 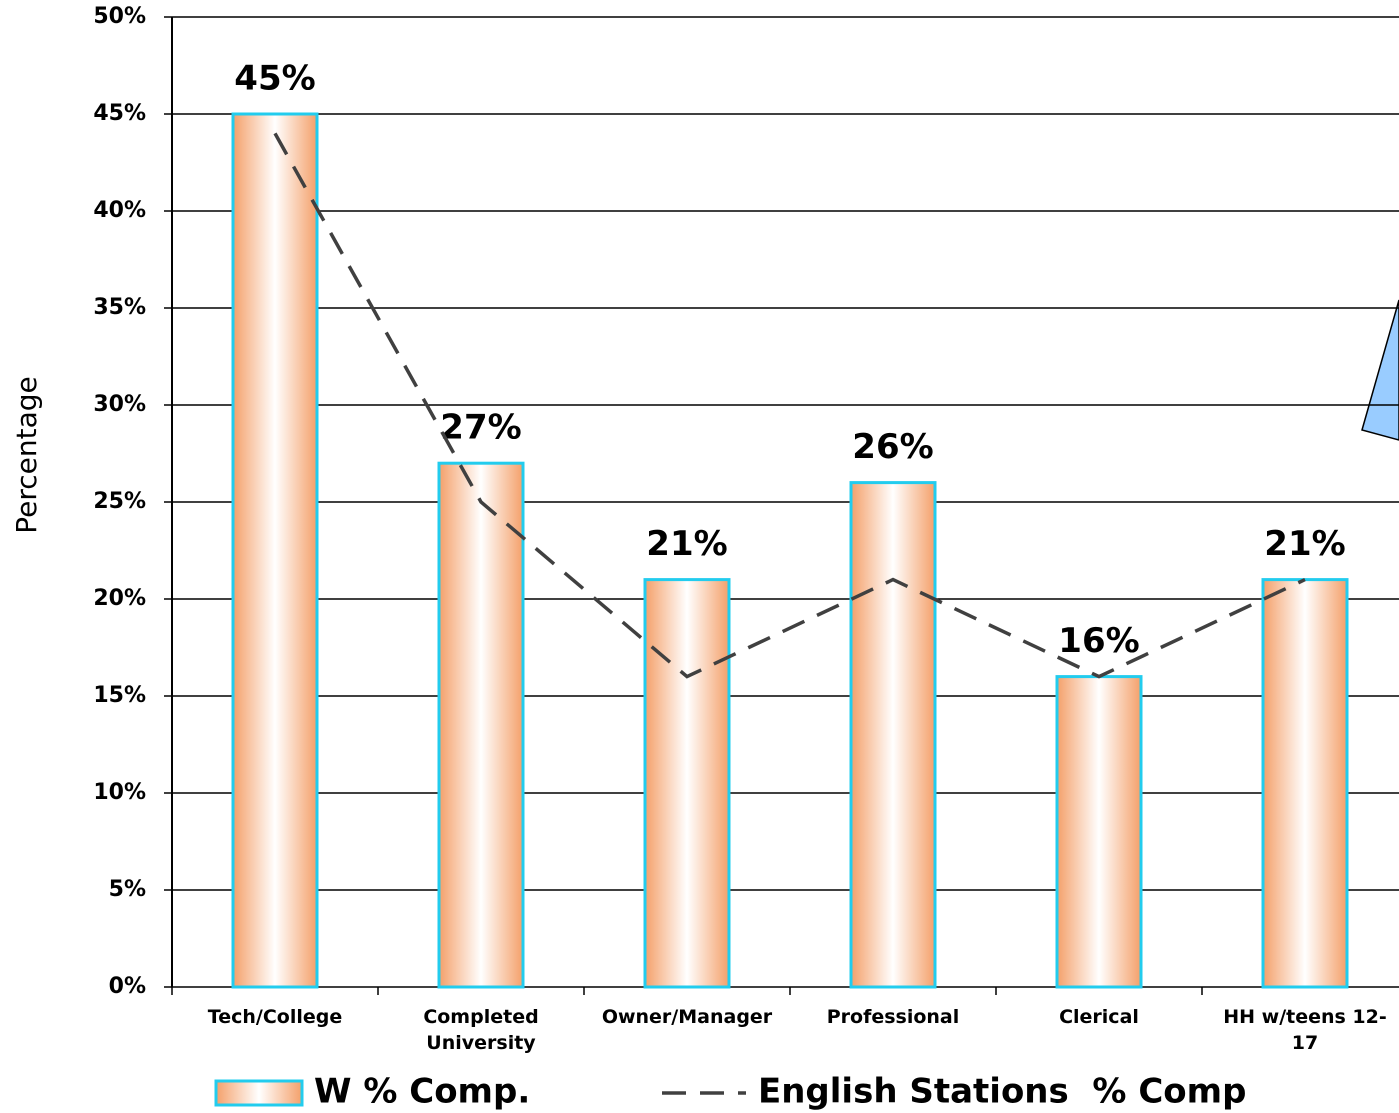 I want to click on y-tick-label: 40%, so click(x=119, y=210).